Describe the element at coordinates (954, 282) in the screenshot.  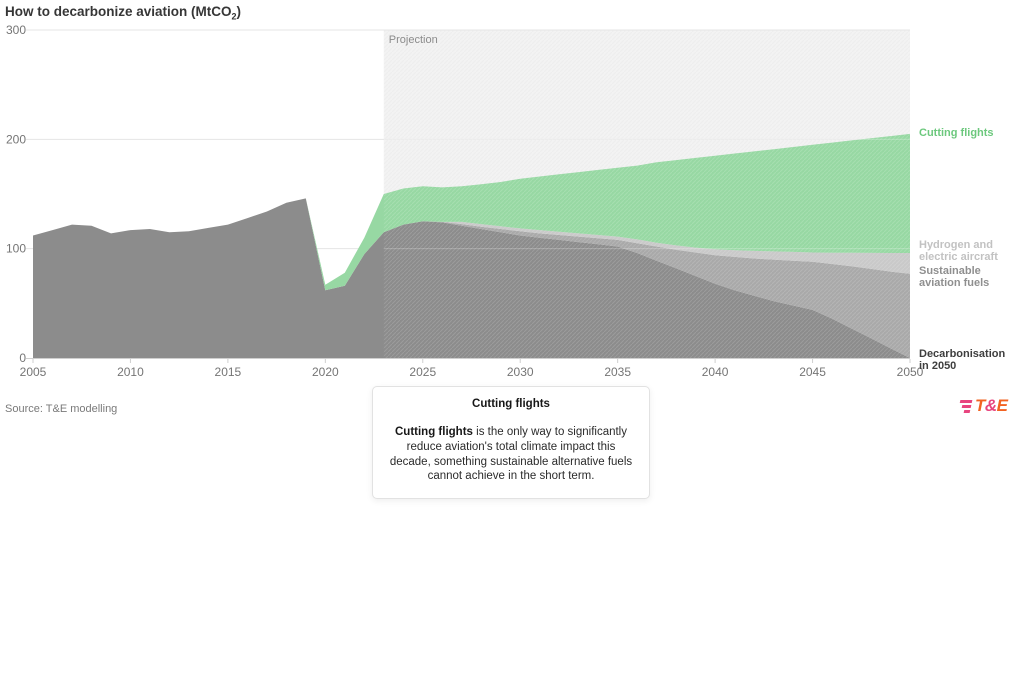
I see `legend-saf-line2: aviation fuels` at that location.